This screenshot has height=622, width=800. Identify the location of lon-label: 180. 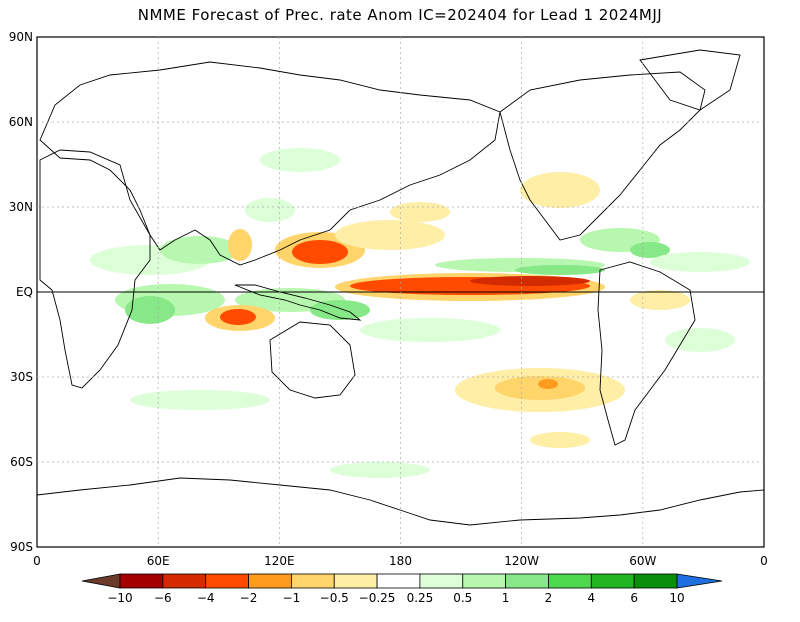
(400, 561).